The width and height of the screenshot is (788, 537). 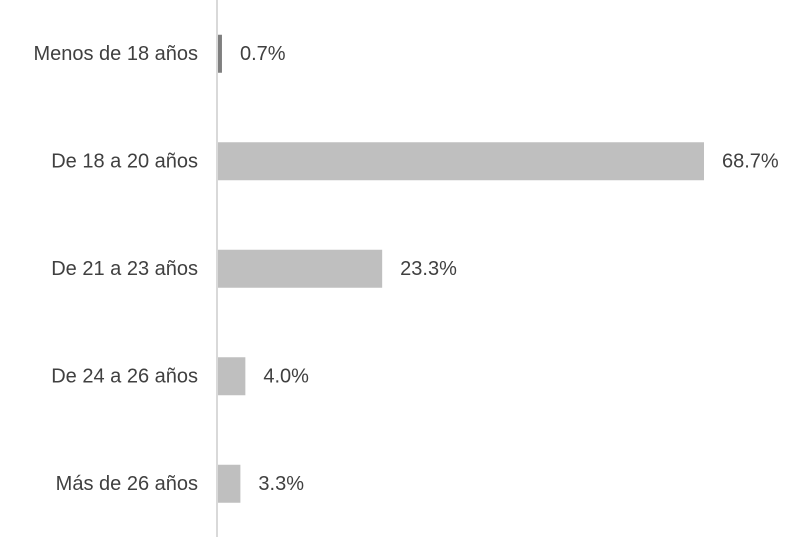 What do you see at coordinates (115, 54) in the screenshot?
I see `category-label-1: Menos de 18 años` at bounding box center [115, 54].